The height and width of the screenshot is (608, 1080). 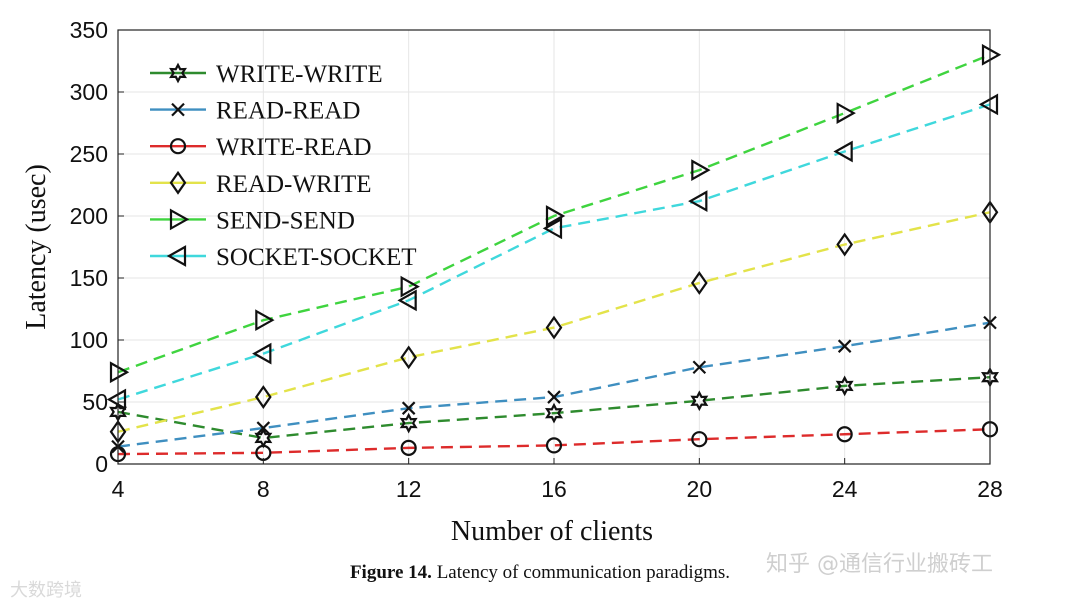 What do you see at coordinates (583, 572) in the screenshot?
I see `figure-caption-text: Latency of communication paradigms.` at bounding box center [583, 572].